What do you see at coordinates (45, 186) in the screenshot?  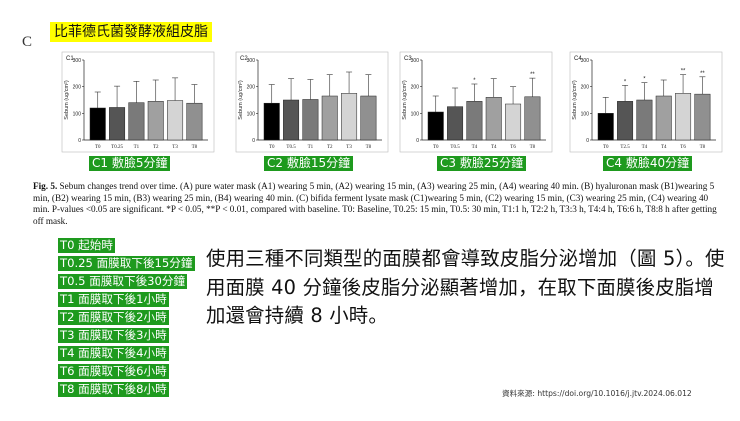 I see `caption-fig-label: Fig. 5.` at bounding box center [45, 186].